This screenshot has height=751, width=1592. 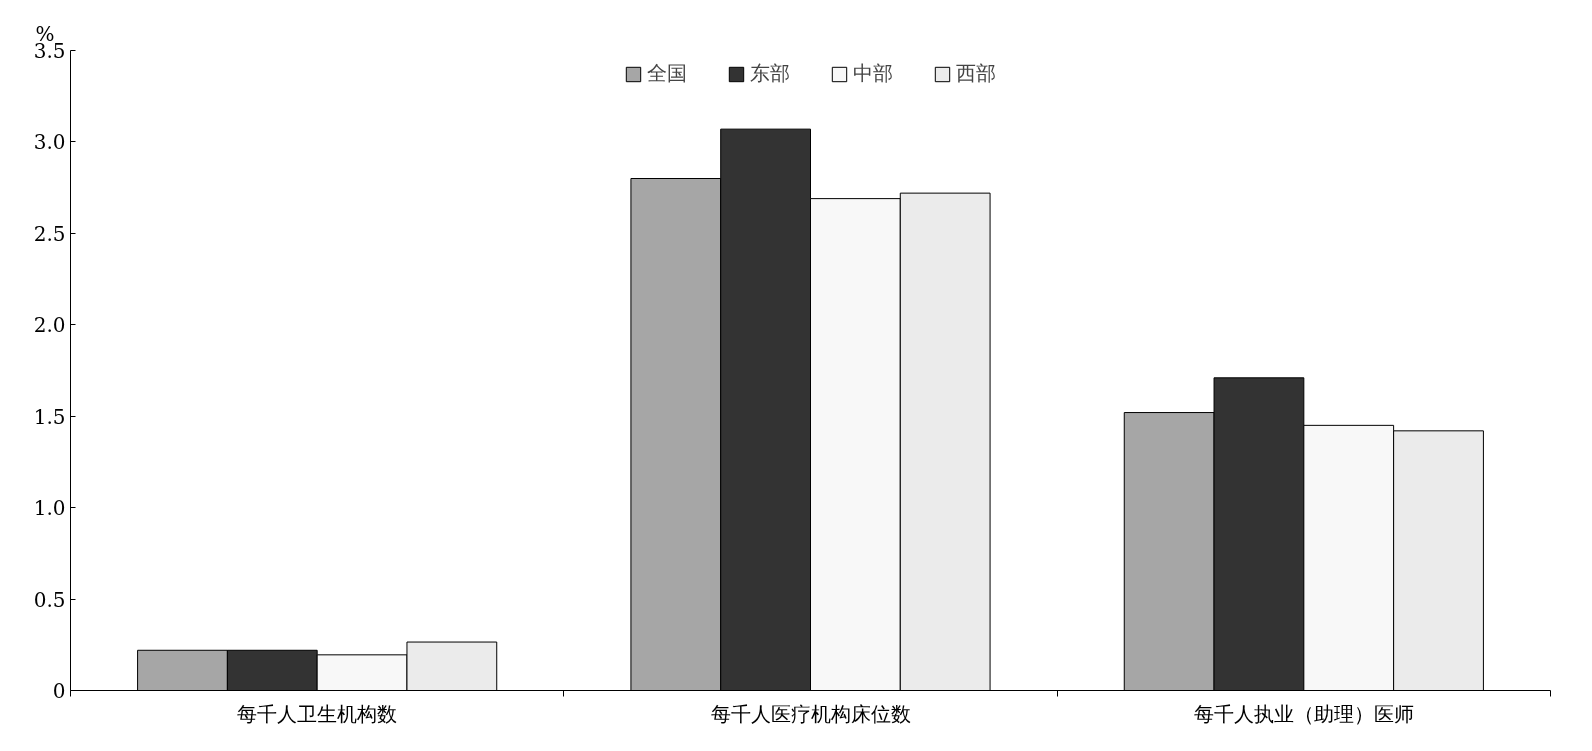 What do you see at coordinates (49, 233) in the screenshot?
I see `y-tick-label: 2.5` at bounding box center [49, 233].